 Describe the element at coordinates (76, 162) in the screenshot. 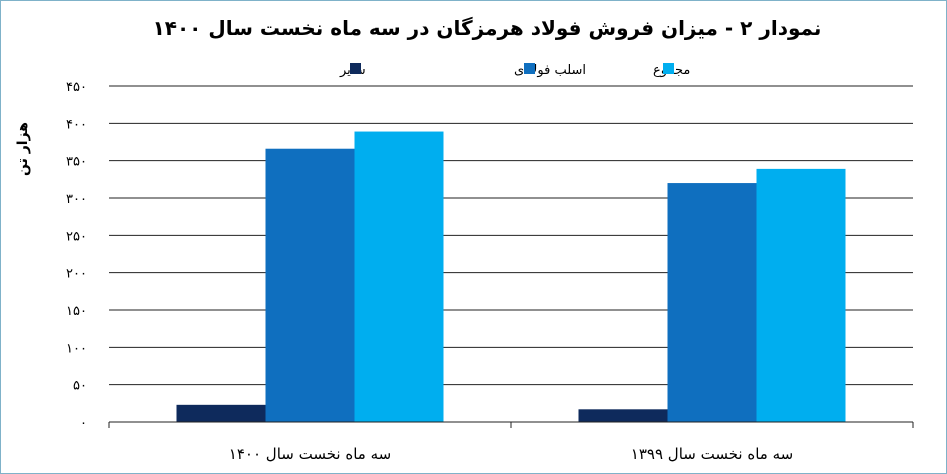

I see `y-tick-label: ۳۵۰` at that location.